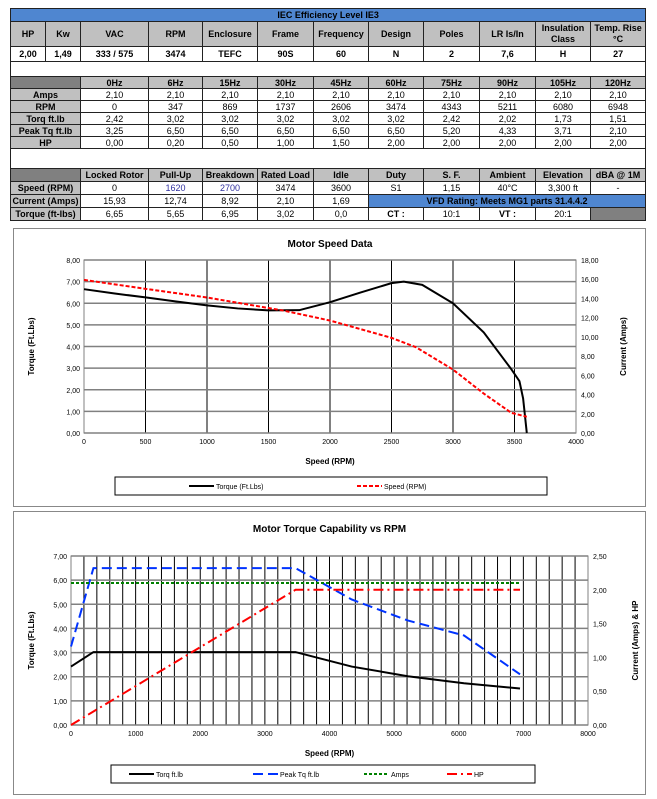 The width and height of the screenshot is (657, 799). I want to click on ct-value: 10:1, so click(451, 214).